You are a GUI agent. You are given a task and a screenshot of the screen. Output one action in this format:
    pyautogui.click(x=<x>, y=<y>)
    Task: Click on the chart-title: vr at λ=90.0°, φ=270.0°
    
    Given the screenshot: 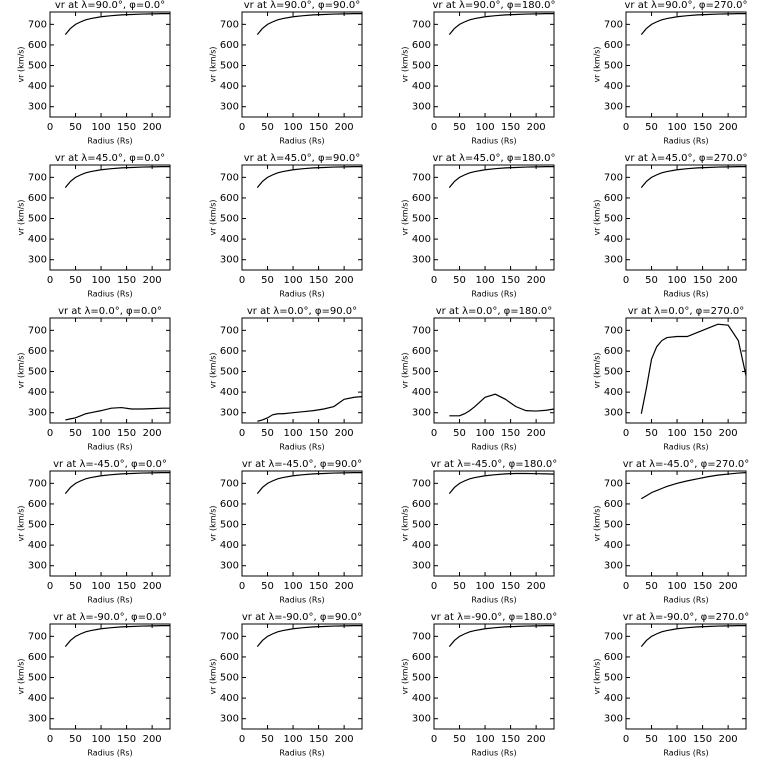 What is the action you would take?
    pyautogui.click(x=686, y=5)
    